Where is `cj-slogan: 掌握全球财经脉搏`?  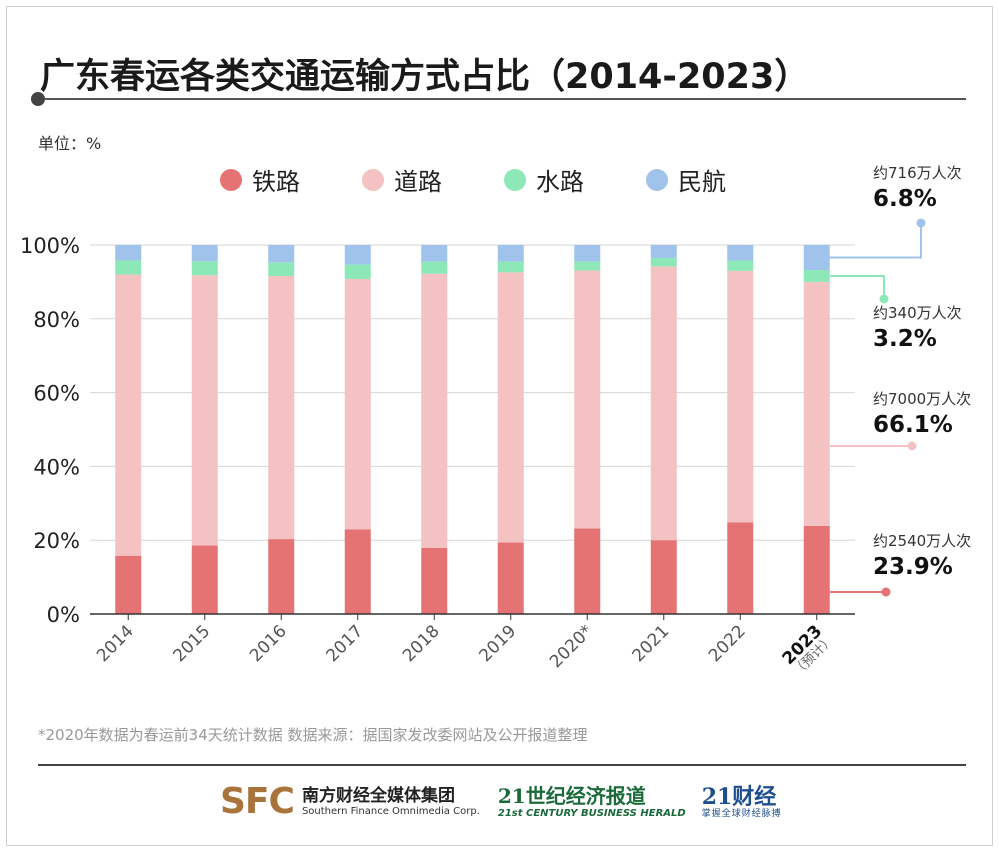 cj-slogan: 掌握全球财经脉搏 is located at coordinates (741, 813).